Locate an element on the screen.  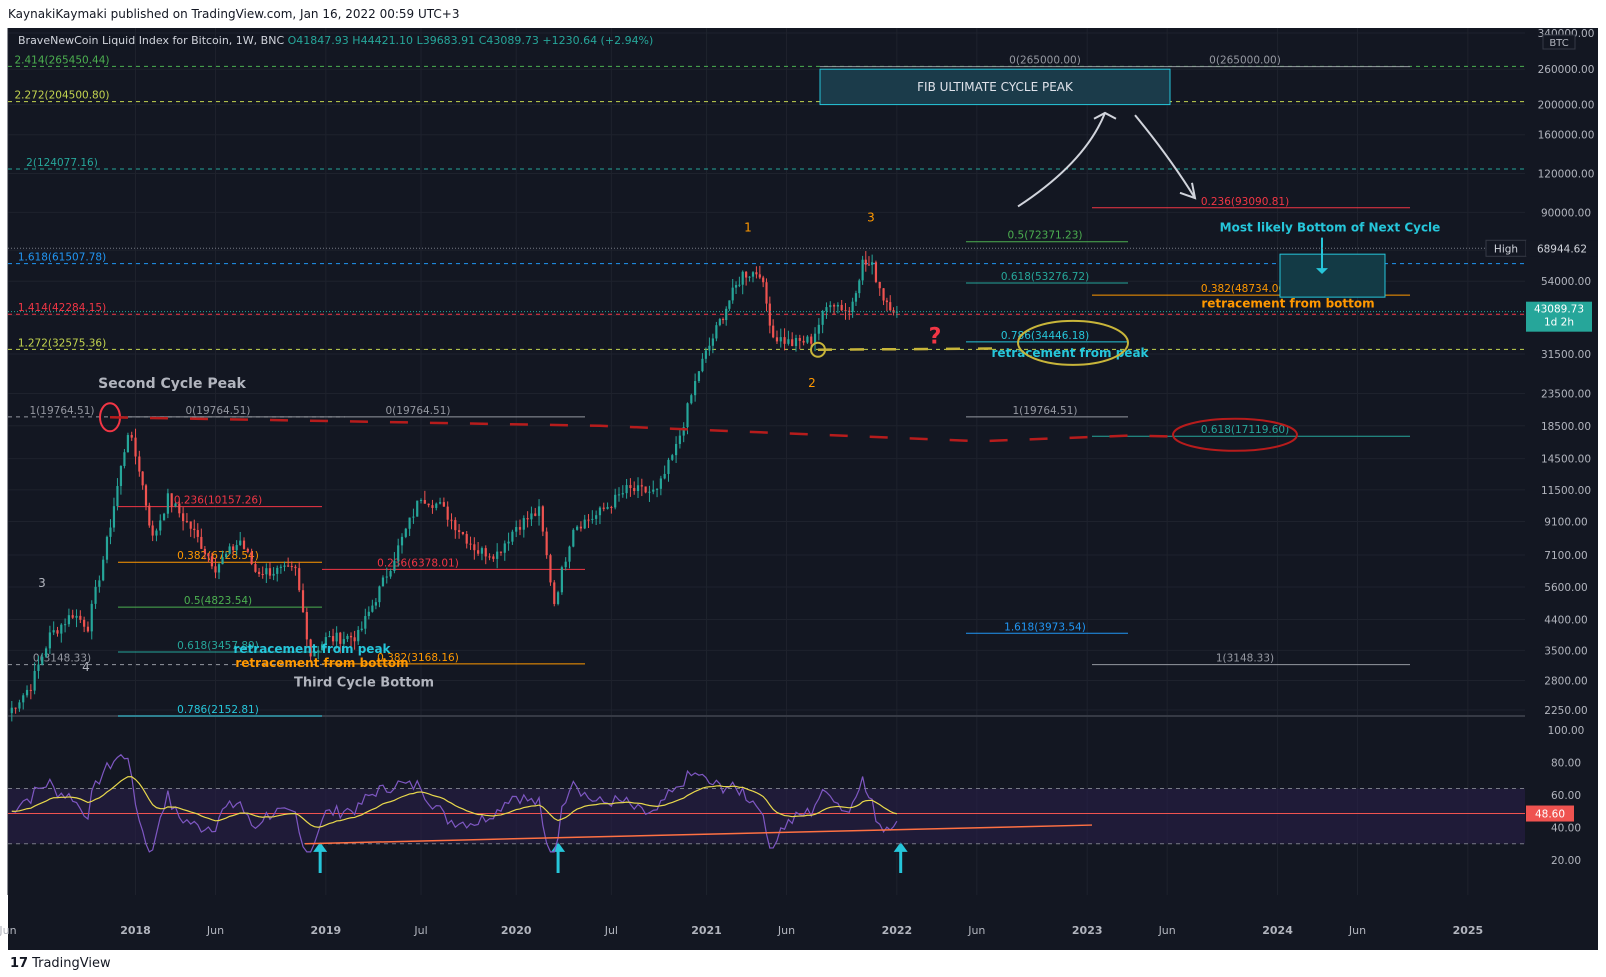
third-cycle-bottom-label: Third Cycle Bottom is located at coordinates (364, 682).